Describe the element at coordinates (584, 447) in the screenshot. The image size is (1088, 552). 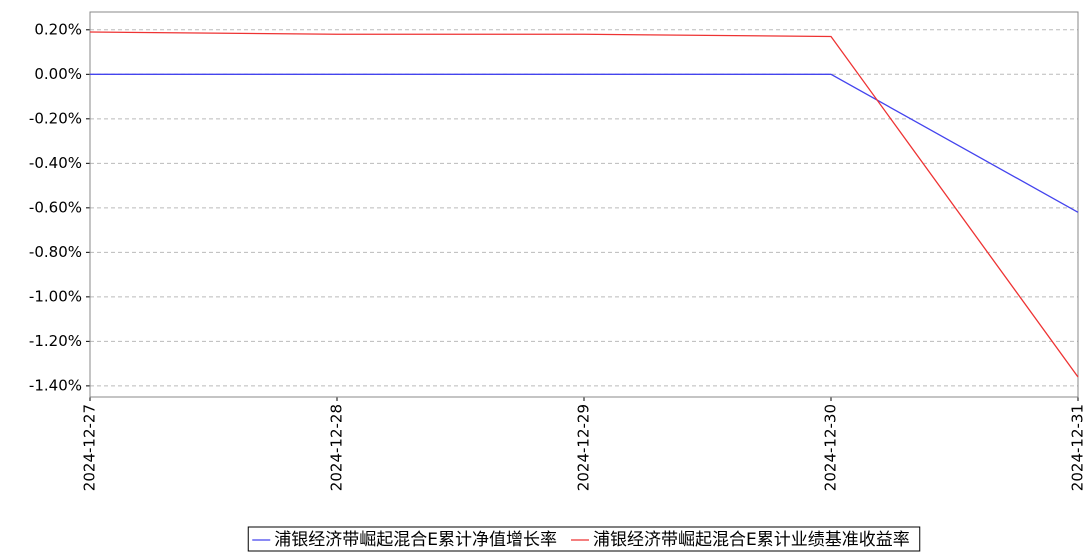
I see `x-tick-label: 2024-12-29` at that location.